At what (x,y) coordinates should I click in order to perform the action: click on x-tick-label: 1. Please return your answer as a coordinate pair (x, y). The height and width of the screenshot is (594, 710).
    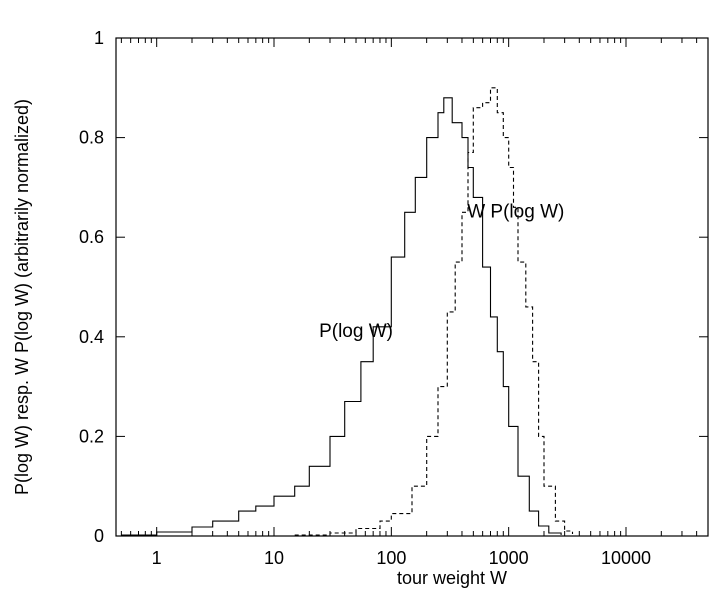
    Looking at the image, I should click on (157, 558).